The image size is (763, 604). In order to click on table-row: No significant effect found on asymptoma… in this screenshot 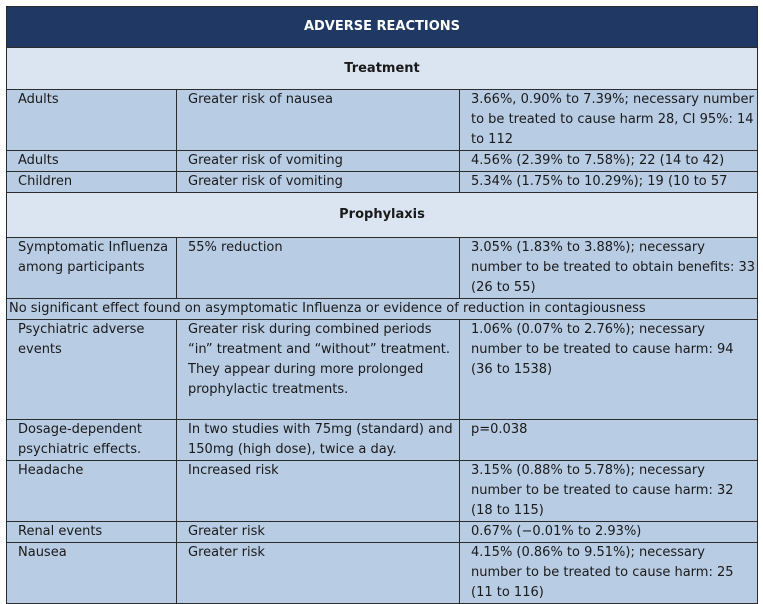, I will do `click(382, 309)`.